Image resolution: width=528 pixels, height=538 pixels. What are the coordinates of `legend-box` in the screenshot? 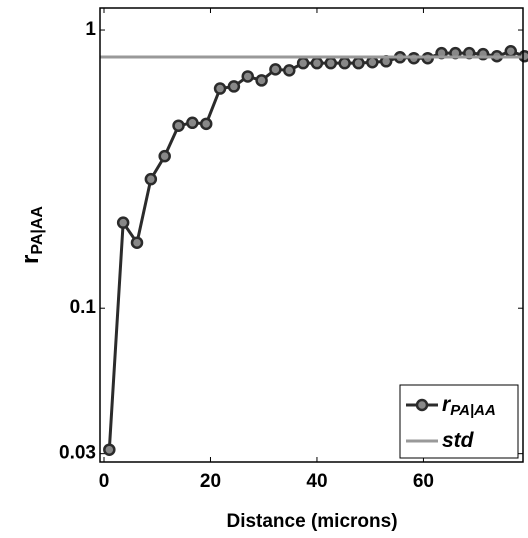 It's located at (459, 421).